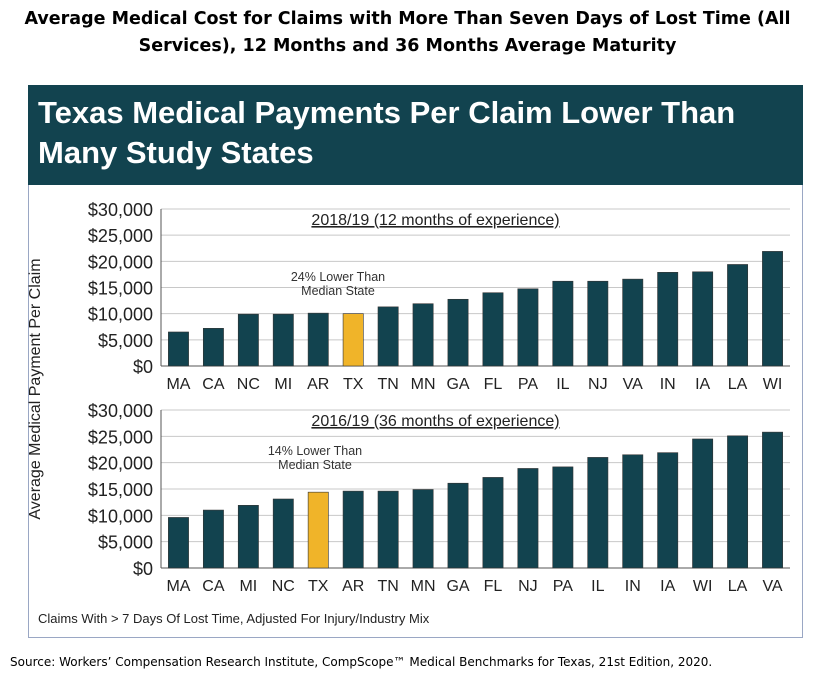 This screenshot has width=815, height=678. I want to click on y-axis-title: Average Medical Payment Per Claim, so click(35, 388).